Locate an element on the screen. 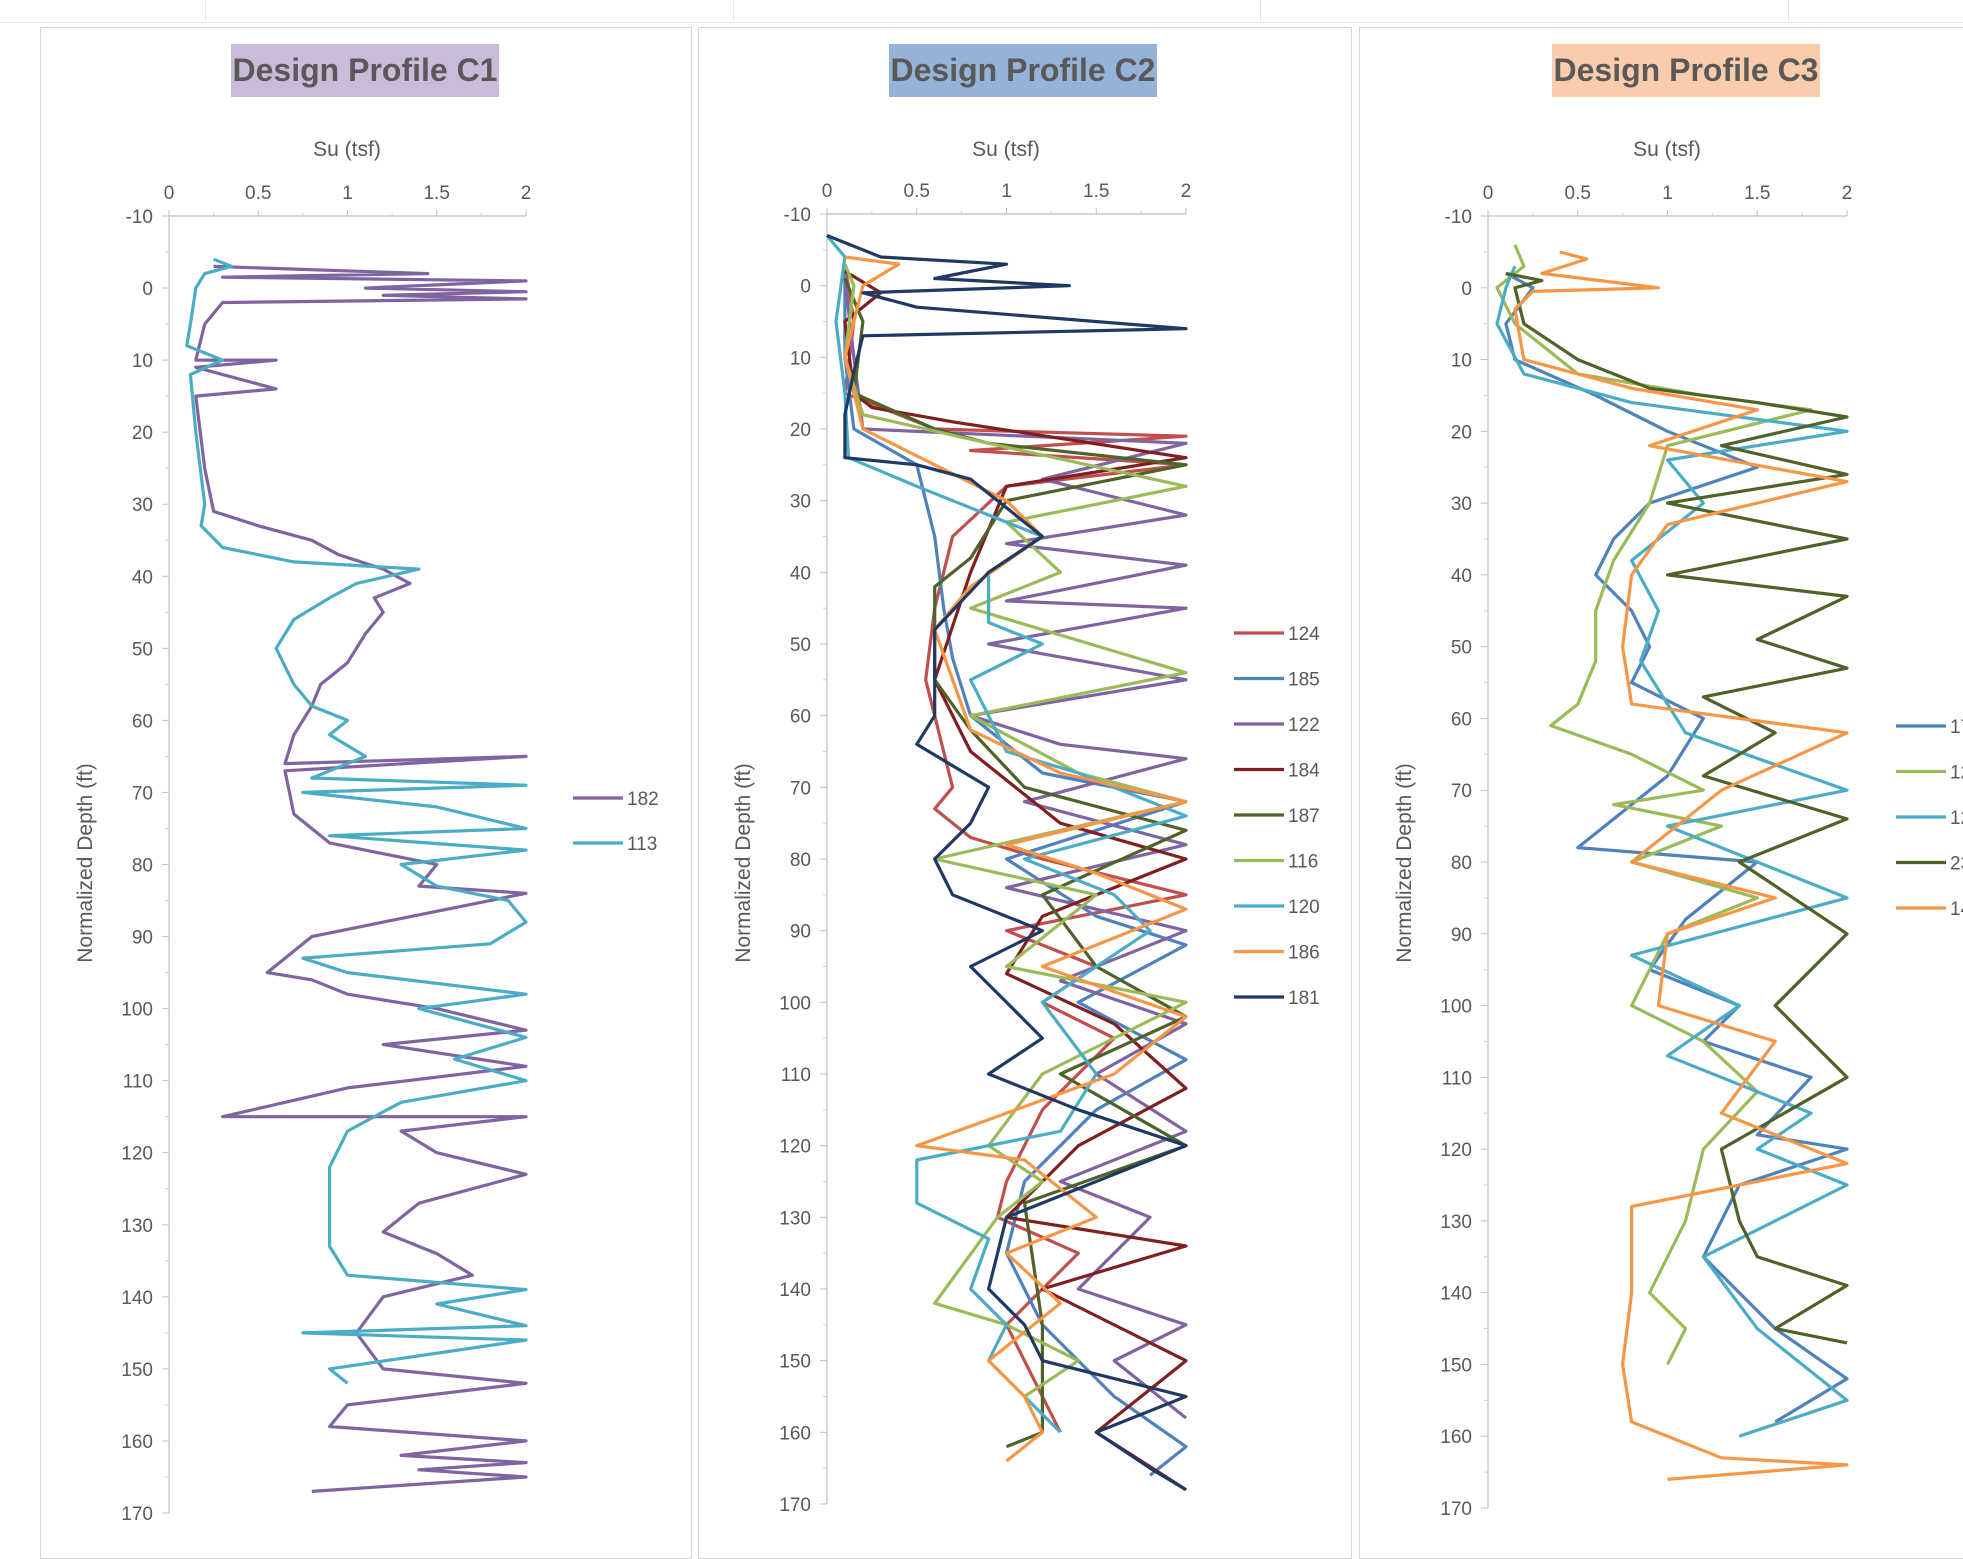 This screenshot has height=1559, width=1963. legend-label: 124 is located at coordinates (1304, 634).